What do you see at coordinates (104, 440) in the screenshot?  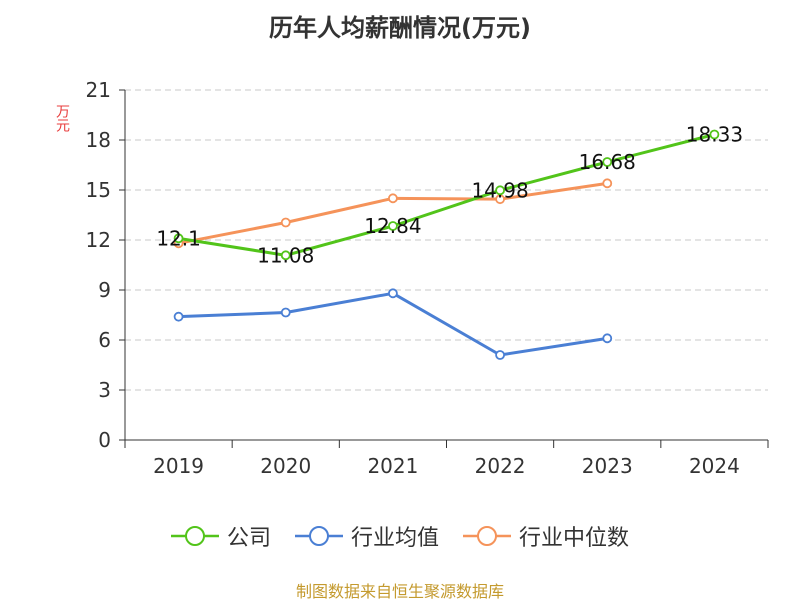 I see `y-tick-label: 0` at bounding box center [104, 440].